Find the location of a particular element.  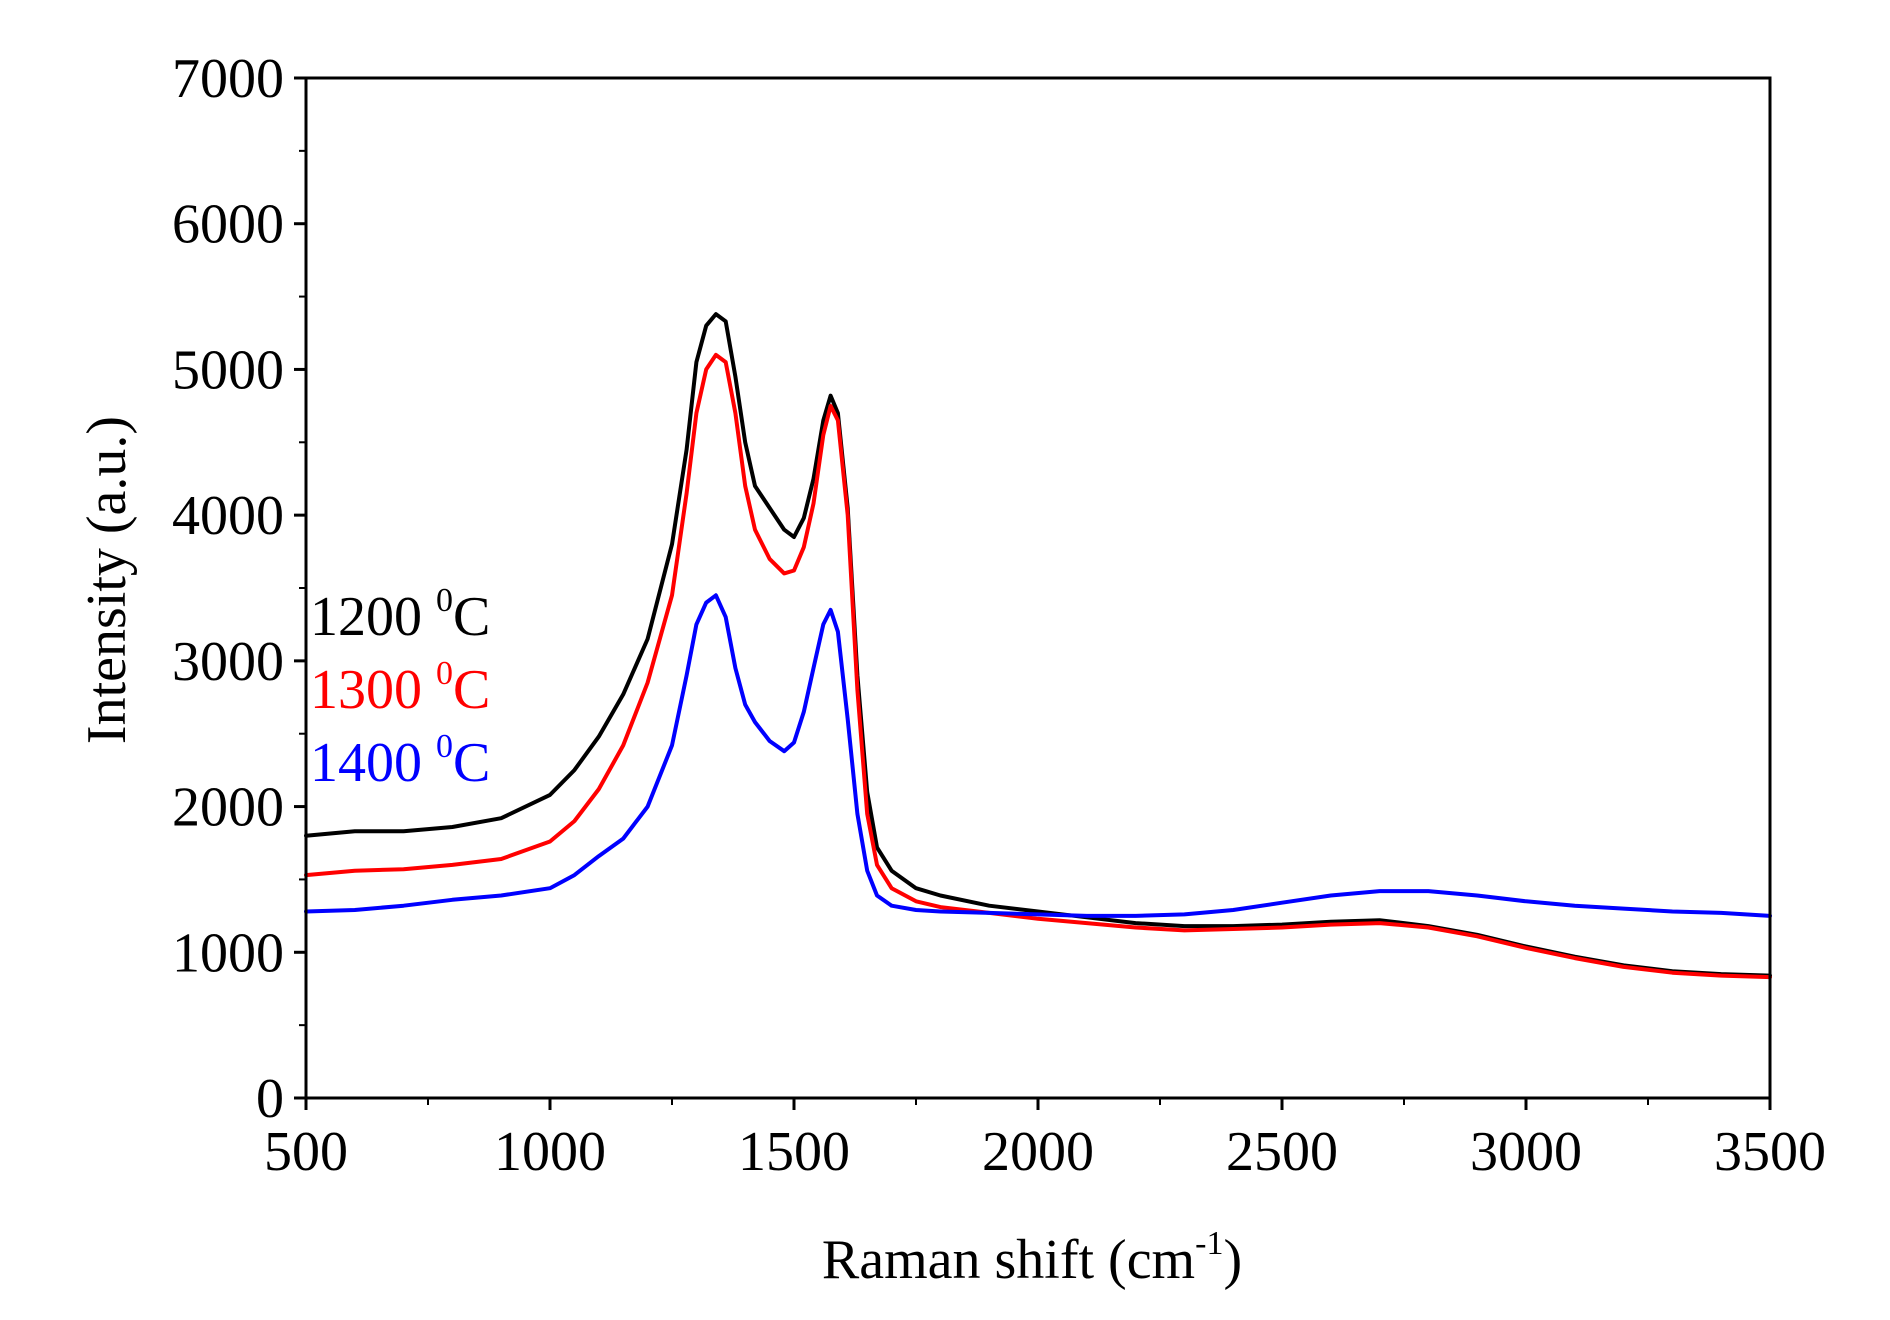

y-tick-label-3000: 3000 is located at coordinates (228, 662).